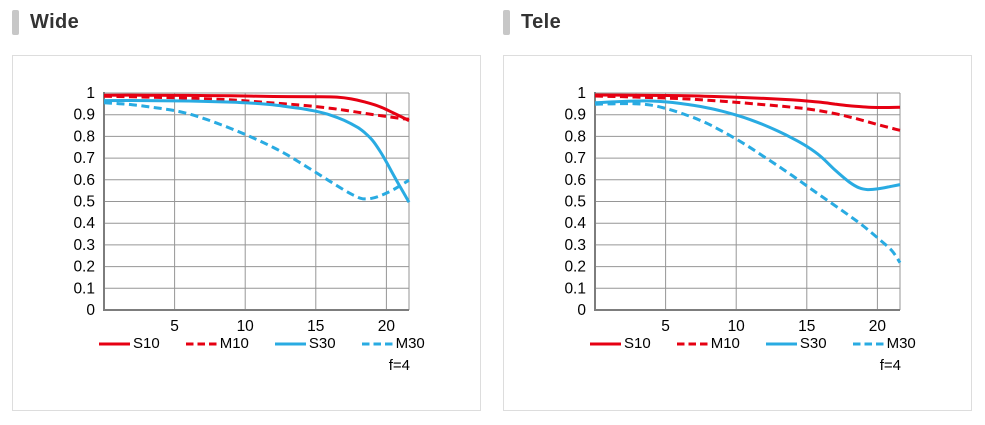 The height and width of the screenshot is (425, 985). I want to click on chart-legend-tele: S10 M10 S30 M30, so click(753, 343).